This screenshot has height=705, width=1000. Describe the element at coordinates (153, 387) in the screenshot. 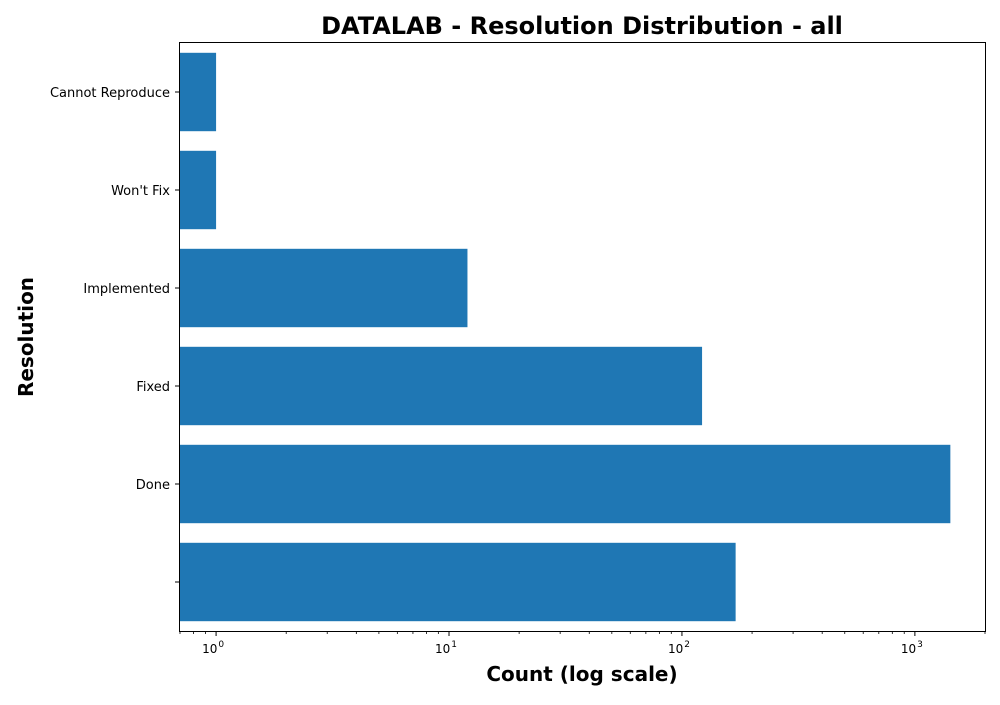

I see `y-tick-label-2: Fixed` at that location.